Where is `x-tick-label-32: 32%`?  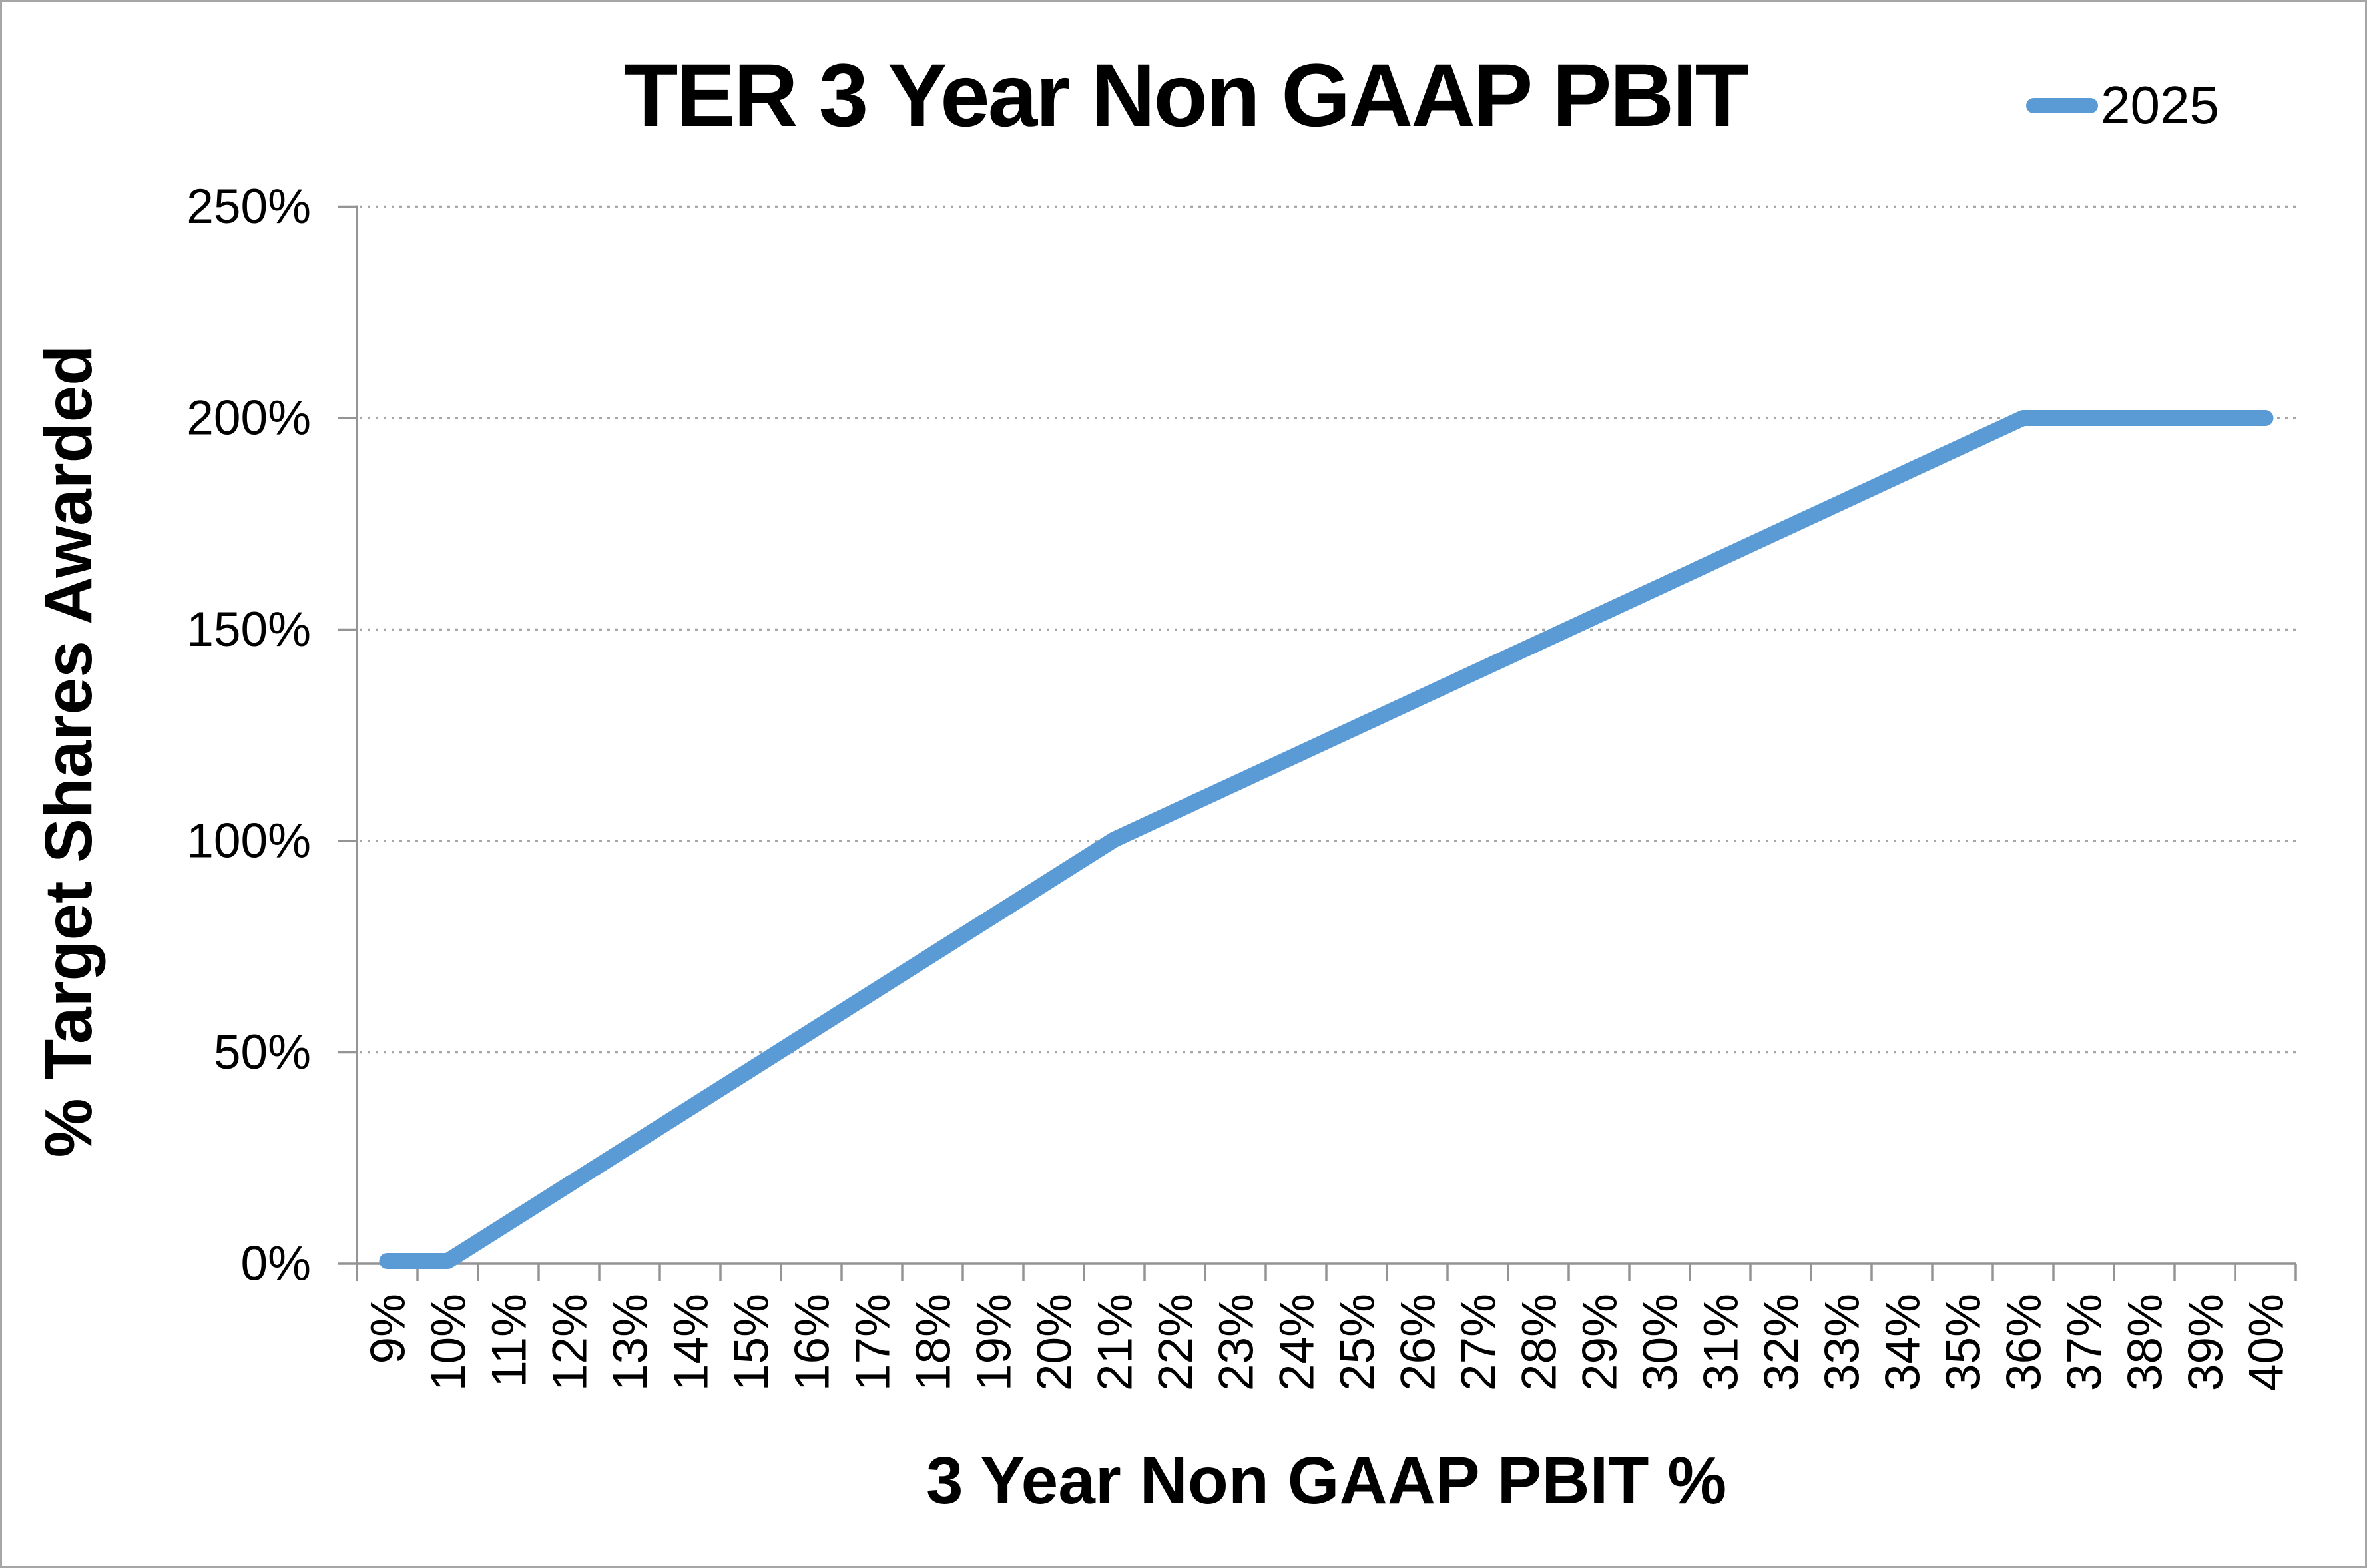 x-tick-label-32: 32% is located at coordinates (1782, 1342).